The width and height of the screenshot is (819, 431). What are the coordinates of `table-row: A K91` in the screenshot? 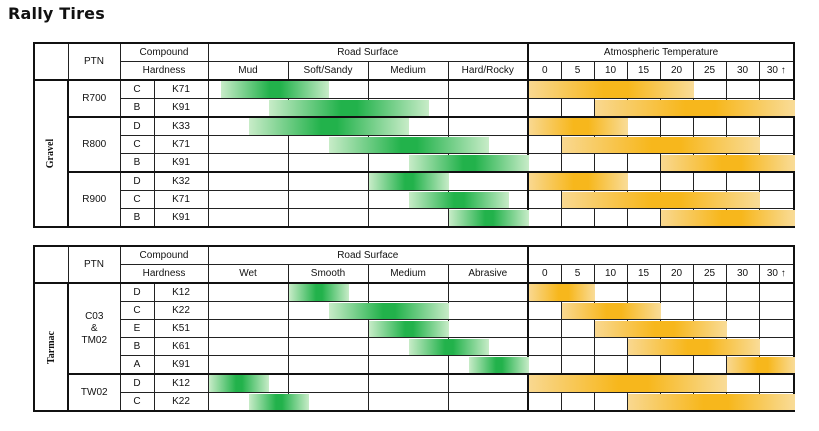 It's located at (414, 365).